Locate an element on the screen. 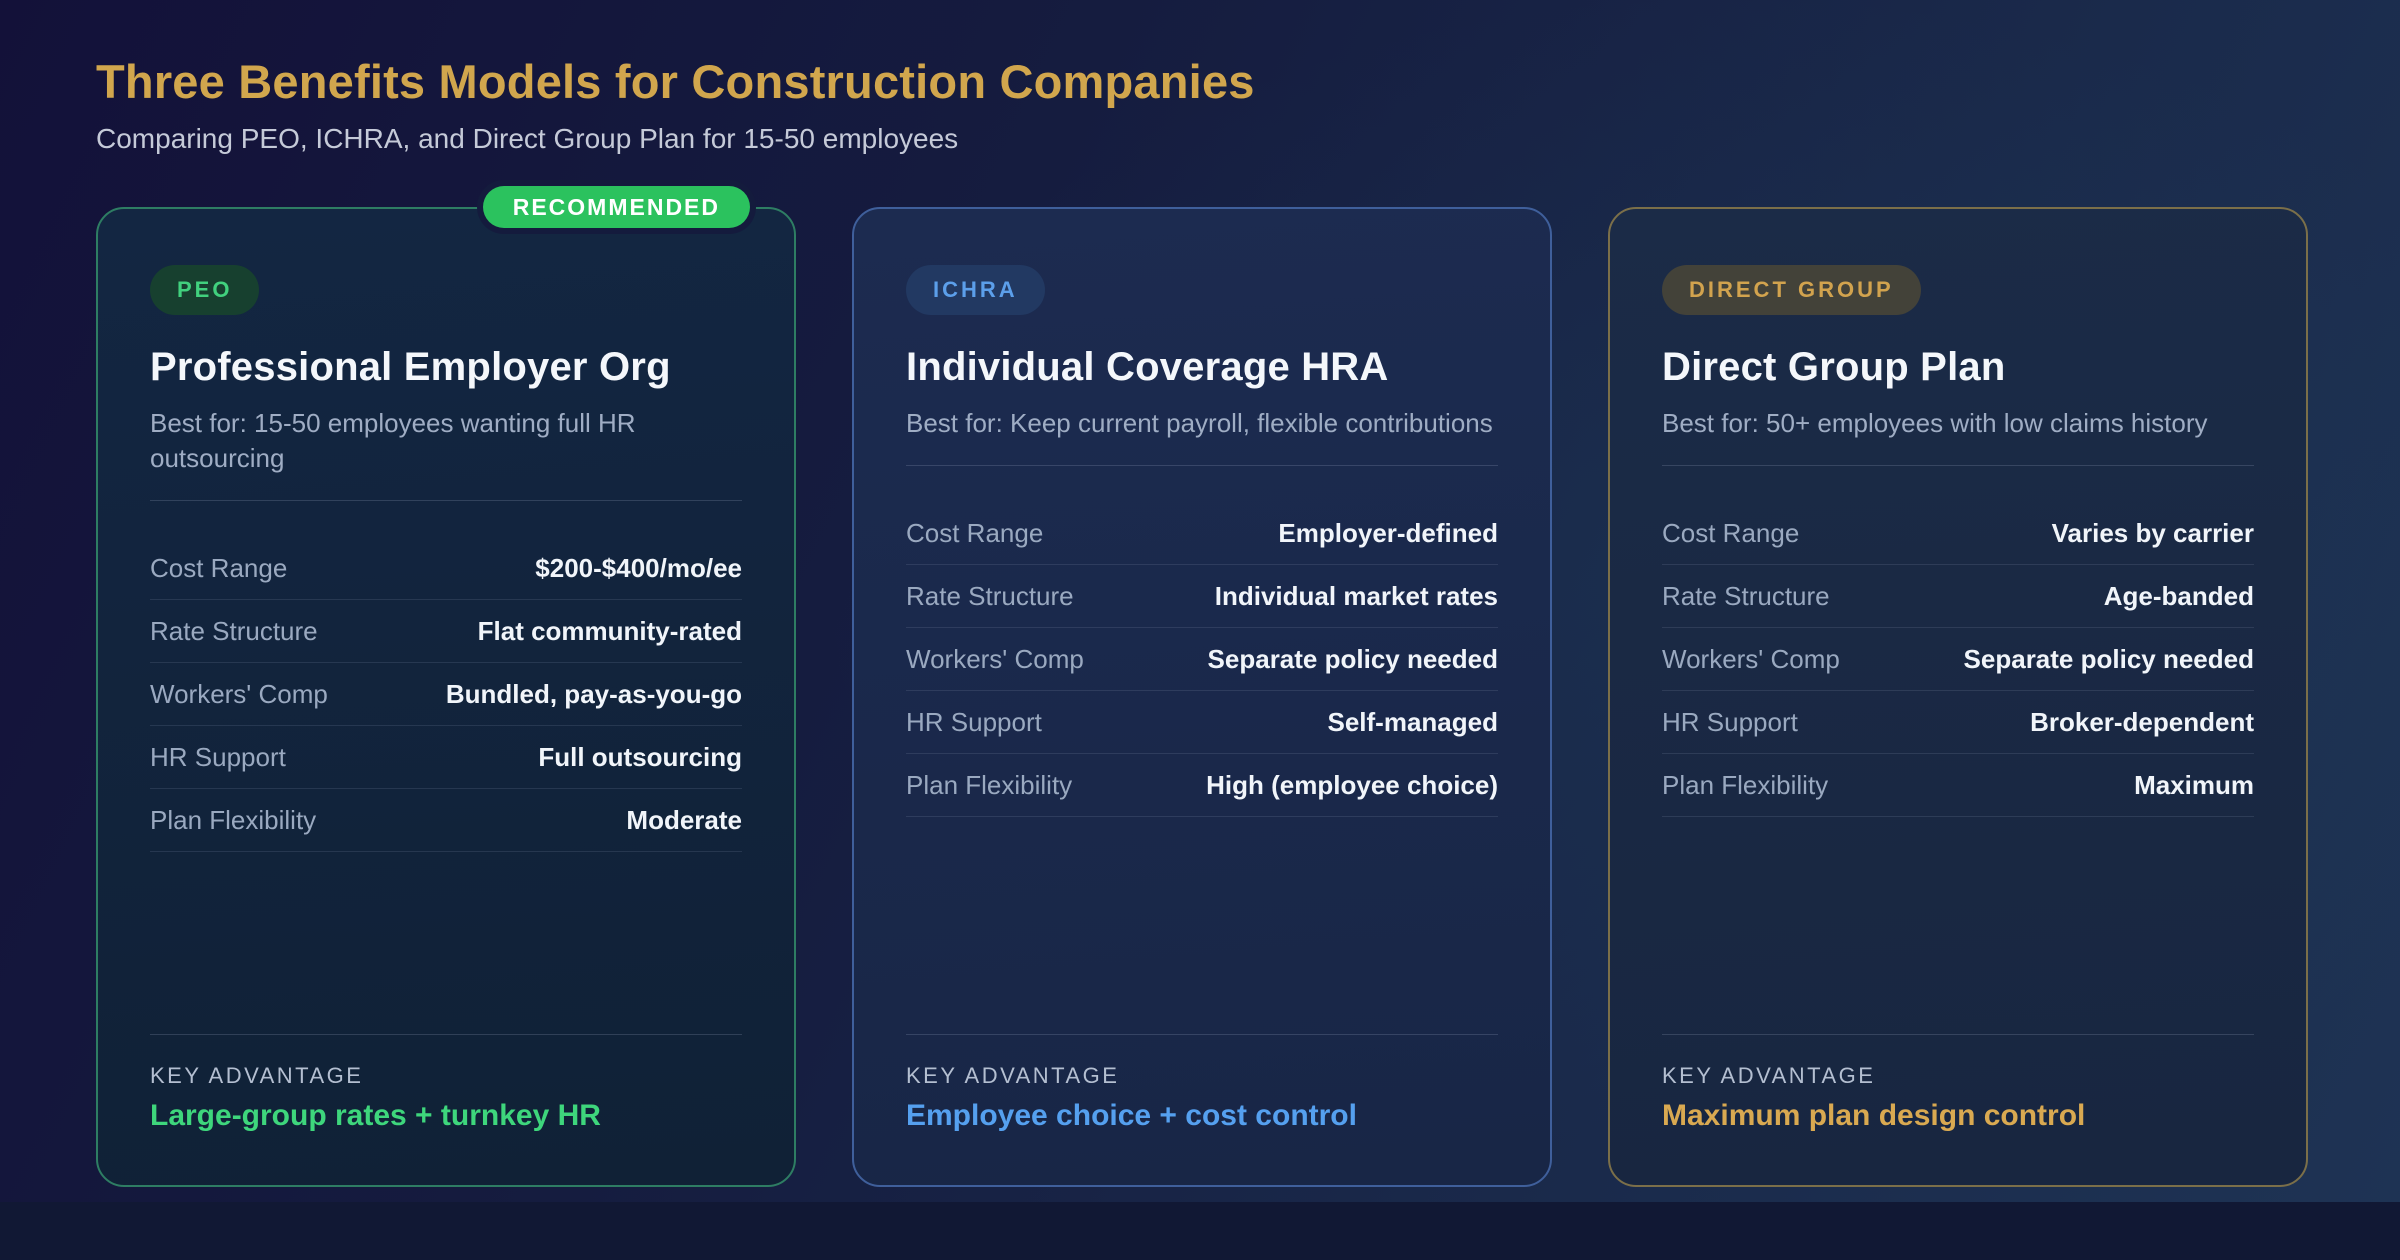 The width and height of the screenshot is (2400, 1260). footer-strip is located at coordinates (1200, 1231).